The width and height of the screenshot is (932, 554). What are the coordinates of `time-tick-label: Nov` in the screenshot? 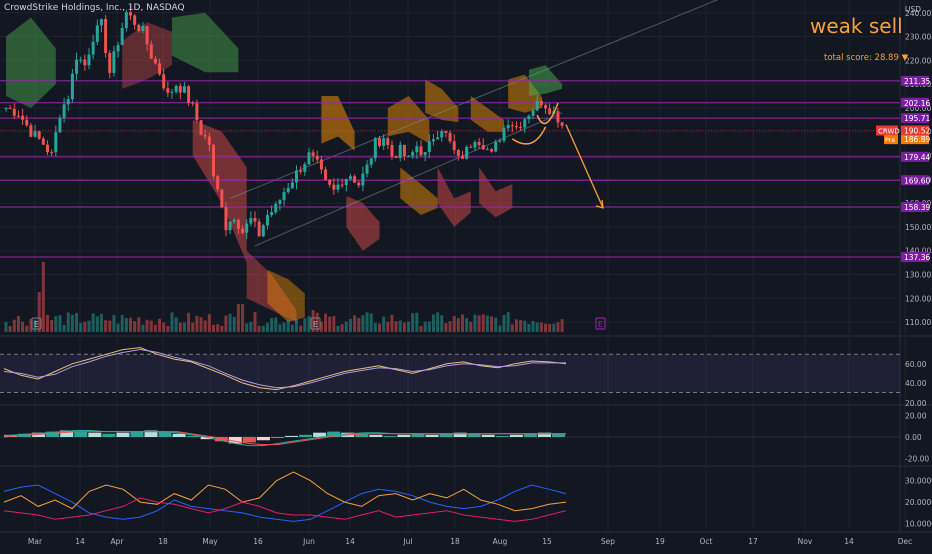 It's located at (805, 541).